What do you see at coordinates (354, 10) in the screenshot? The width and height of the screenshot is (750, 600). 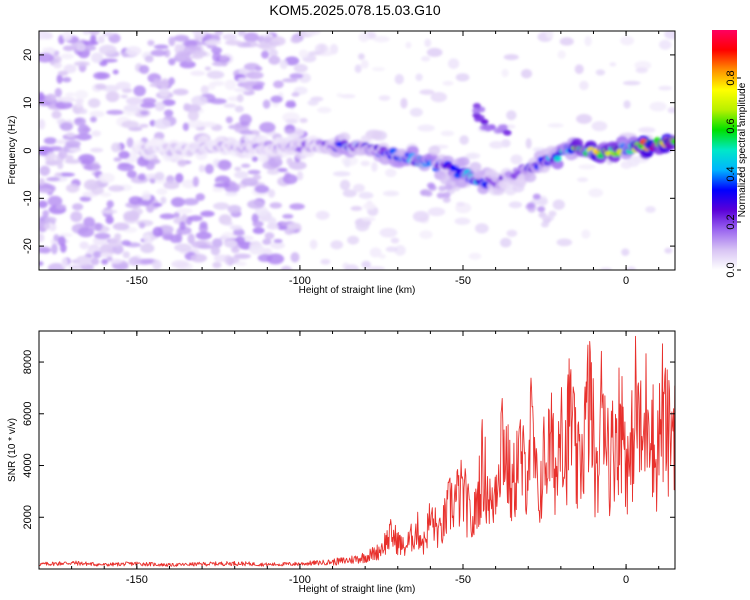 I see `figure-title: KOM5.2025.078.15.03.G10` at bounding box center [354, 10].